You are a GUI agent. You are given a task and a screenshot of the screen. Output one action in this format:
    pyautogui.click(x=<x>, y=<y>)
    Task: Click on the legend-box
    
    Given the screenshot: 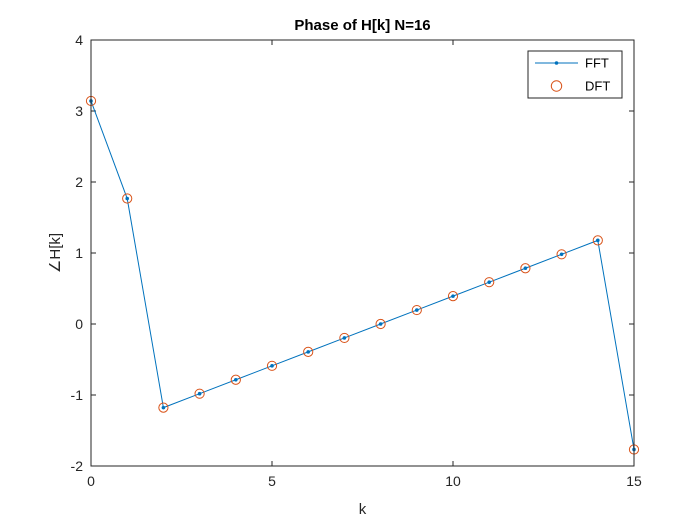 What is the action you would take?
    pyautogui.click(x=575, y=74)
    